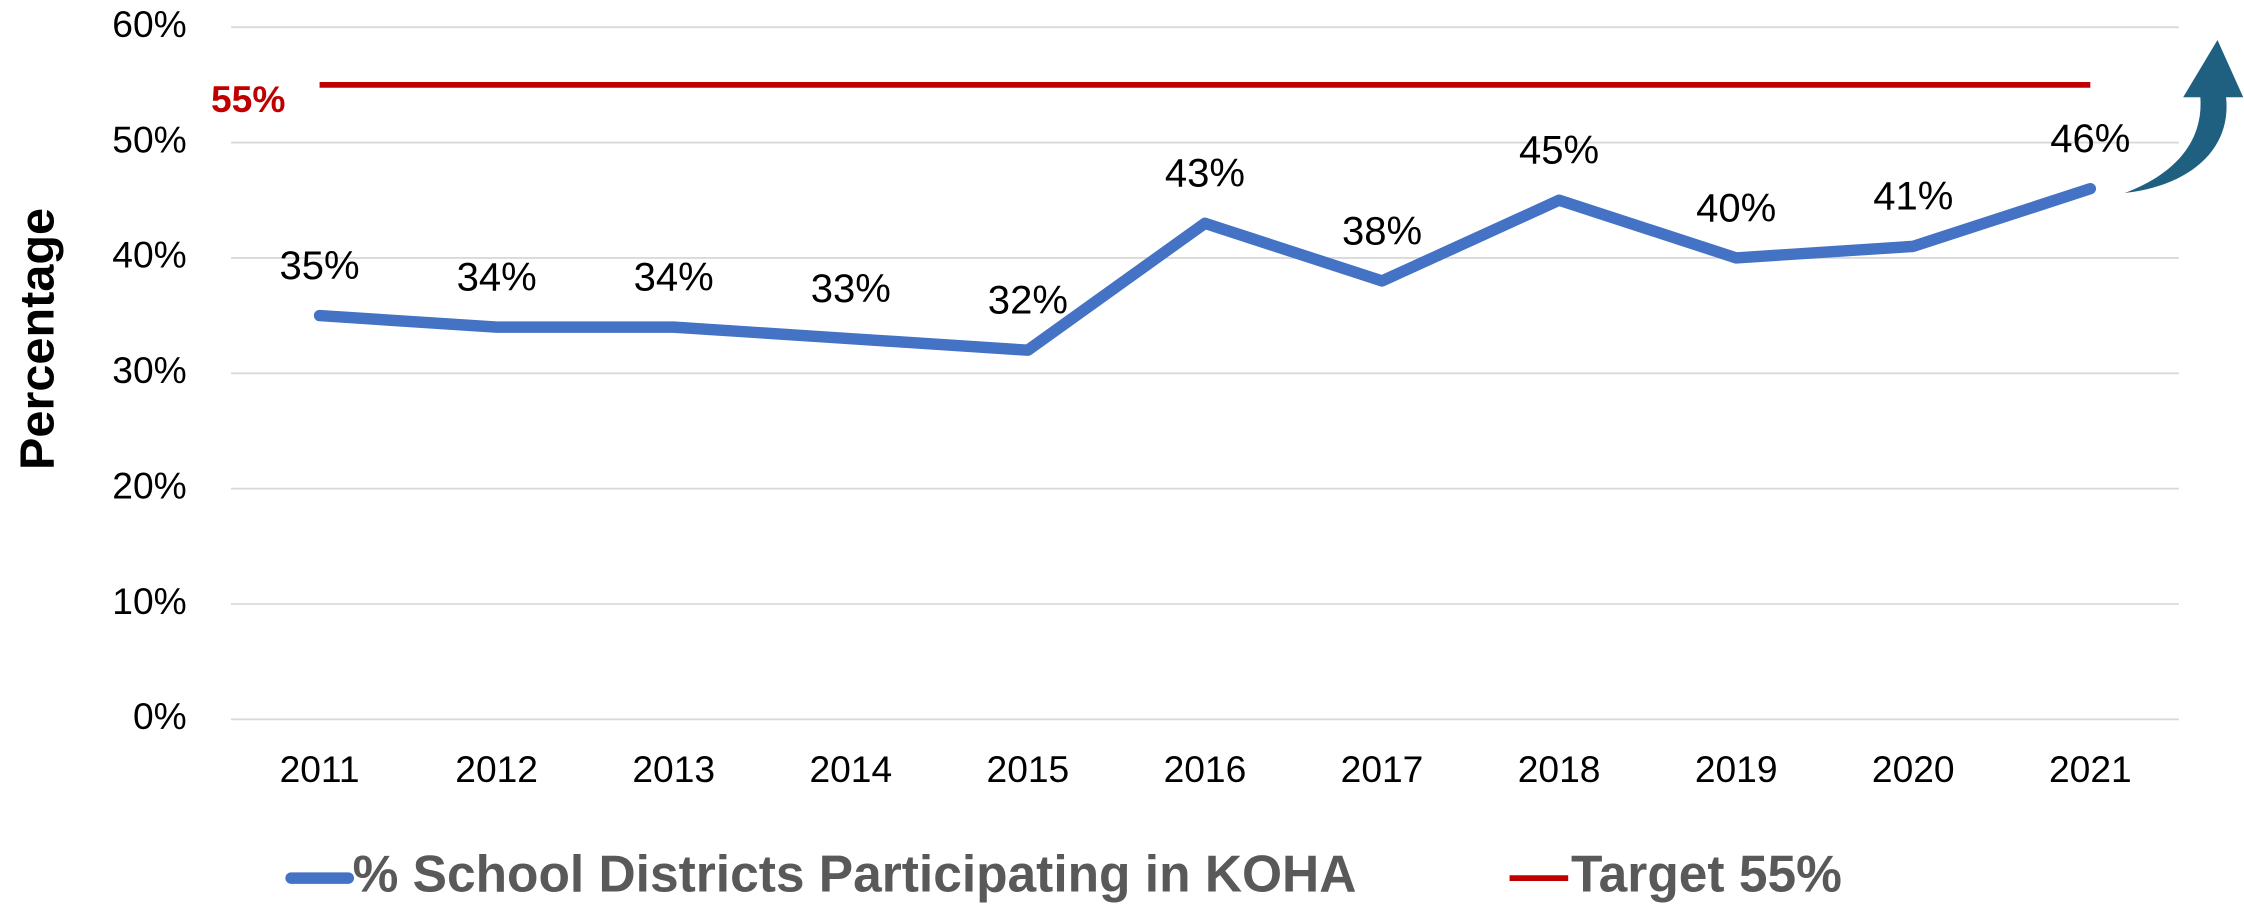  Describe the element at coordinates (1736, 208) in the screenshot. I see `data-label: 40%` at that location.